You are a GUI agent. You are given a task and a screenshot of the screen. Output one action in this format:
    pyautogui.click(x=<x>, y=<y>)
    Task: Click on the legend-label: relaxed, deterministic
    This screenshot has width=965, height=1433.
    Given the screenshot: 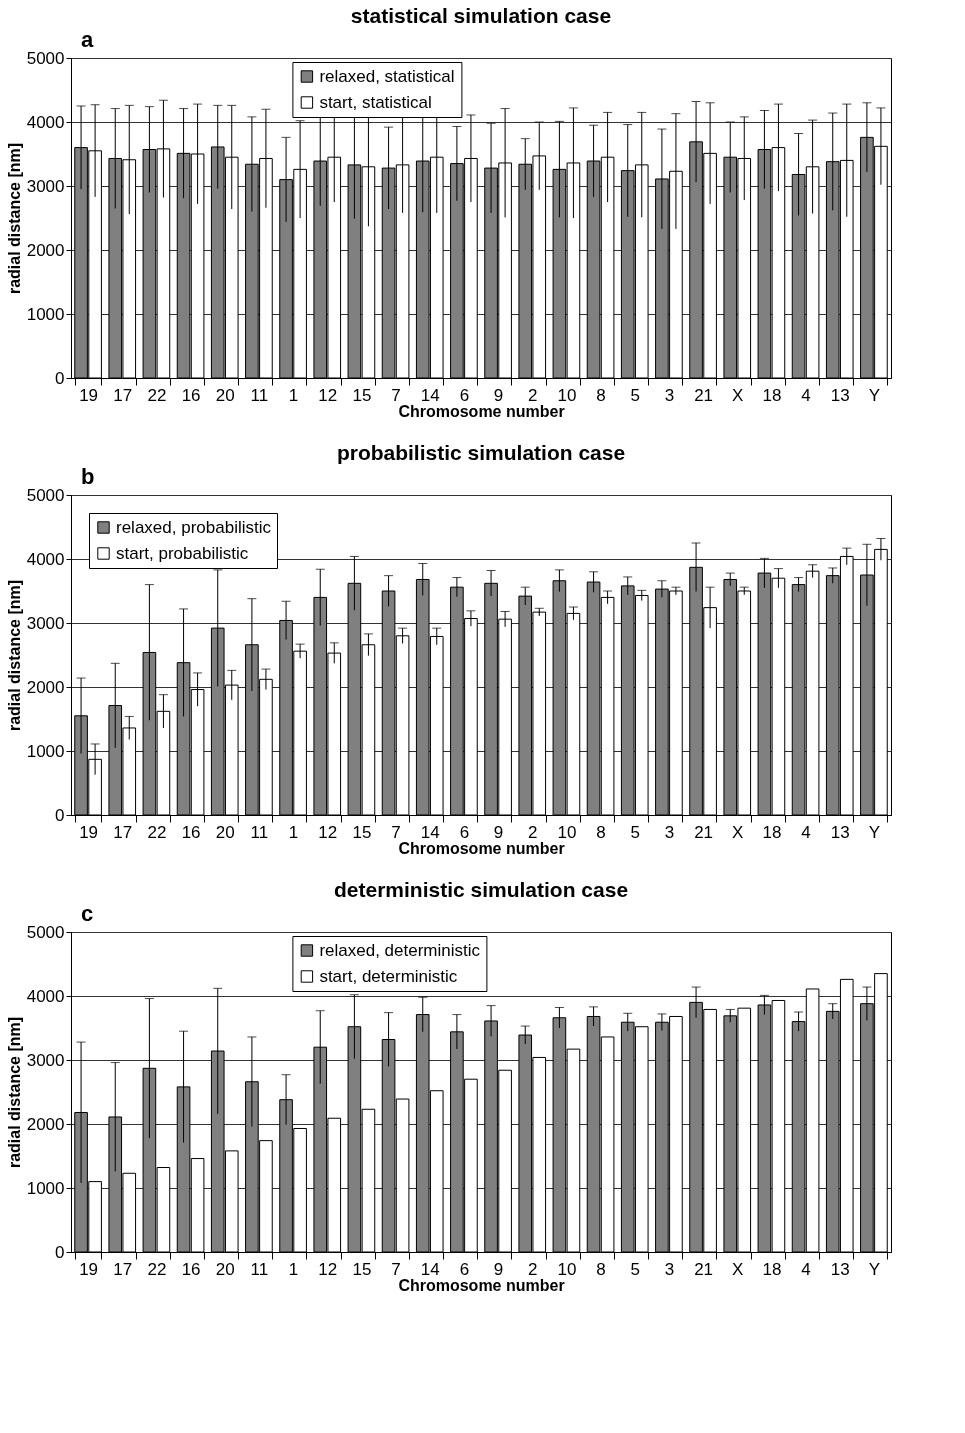 What is the action you would take?
    pyautogui.click(x=400, y=950)
    